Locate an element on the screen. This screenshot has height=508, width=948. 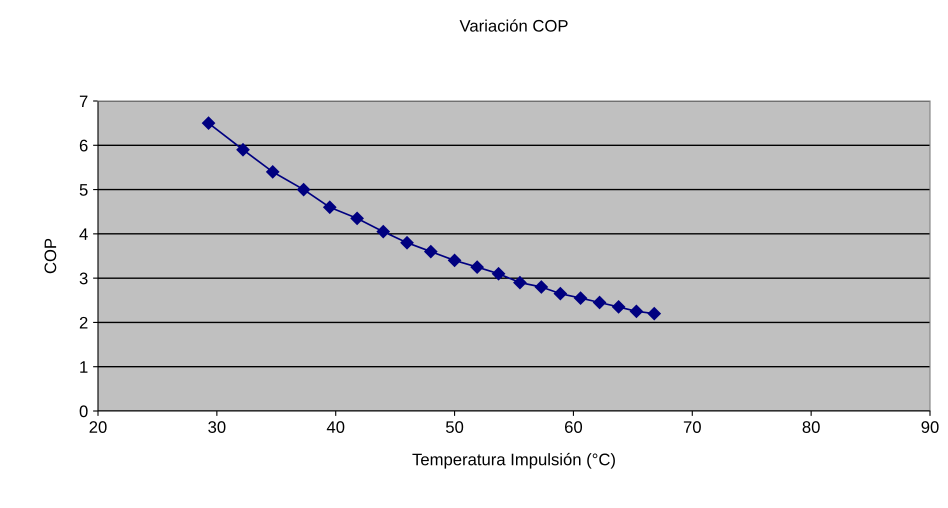
y-tick-label: 0 is located at coordinates (84, 411).